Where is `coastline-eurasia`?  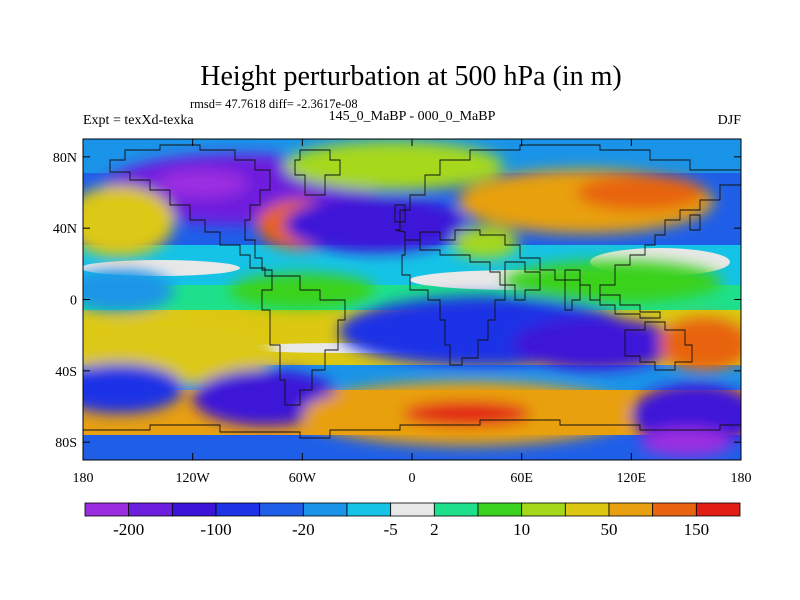 coastline-eurasia is located at coordinates (567, 222).